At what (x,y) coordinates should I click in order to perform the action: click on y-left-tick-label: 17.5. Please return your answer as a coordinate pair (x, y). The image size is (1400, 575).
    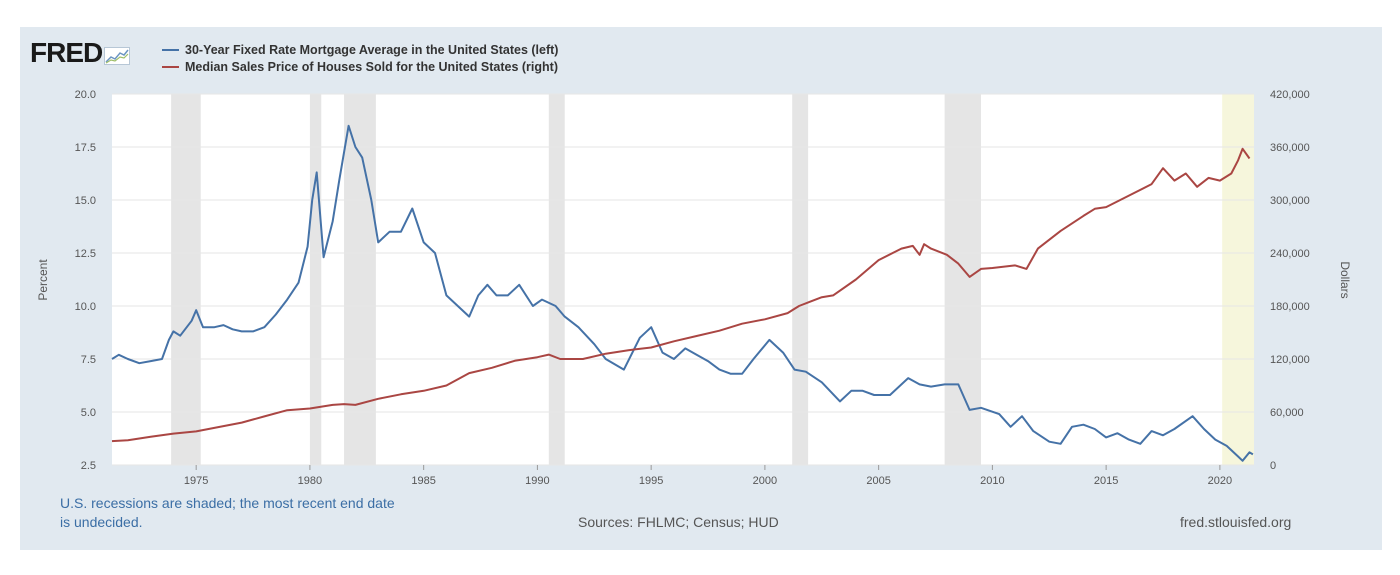
    Looking at the image, I should click on (85, 148).